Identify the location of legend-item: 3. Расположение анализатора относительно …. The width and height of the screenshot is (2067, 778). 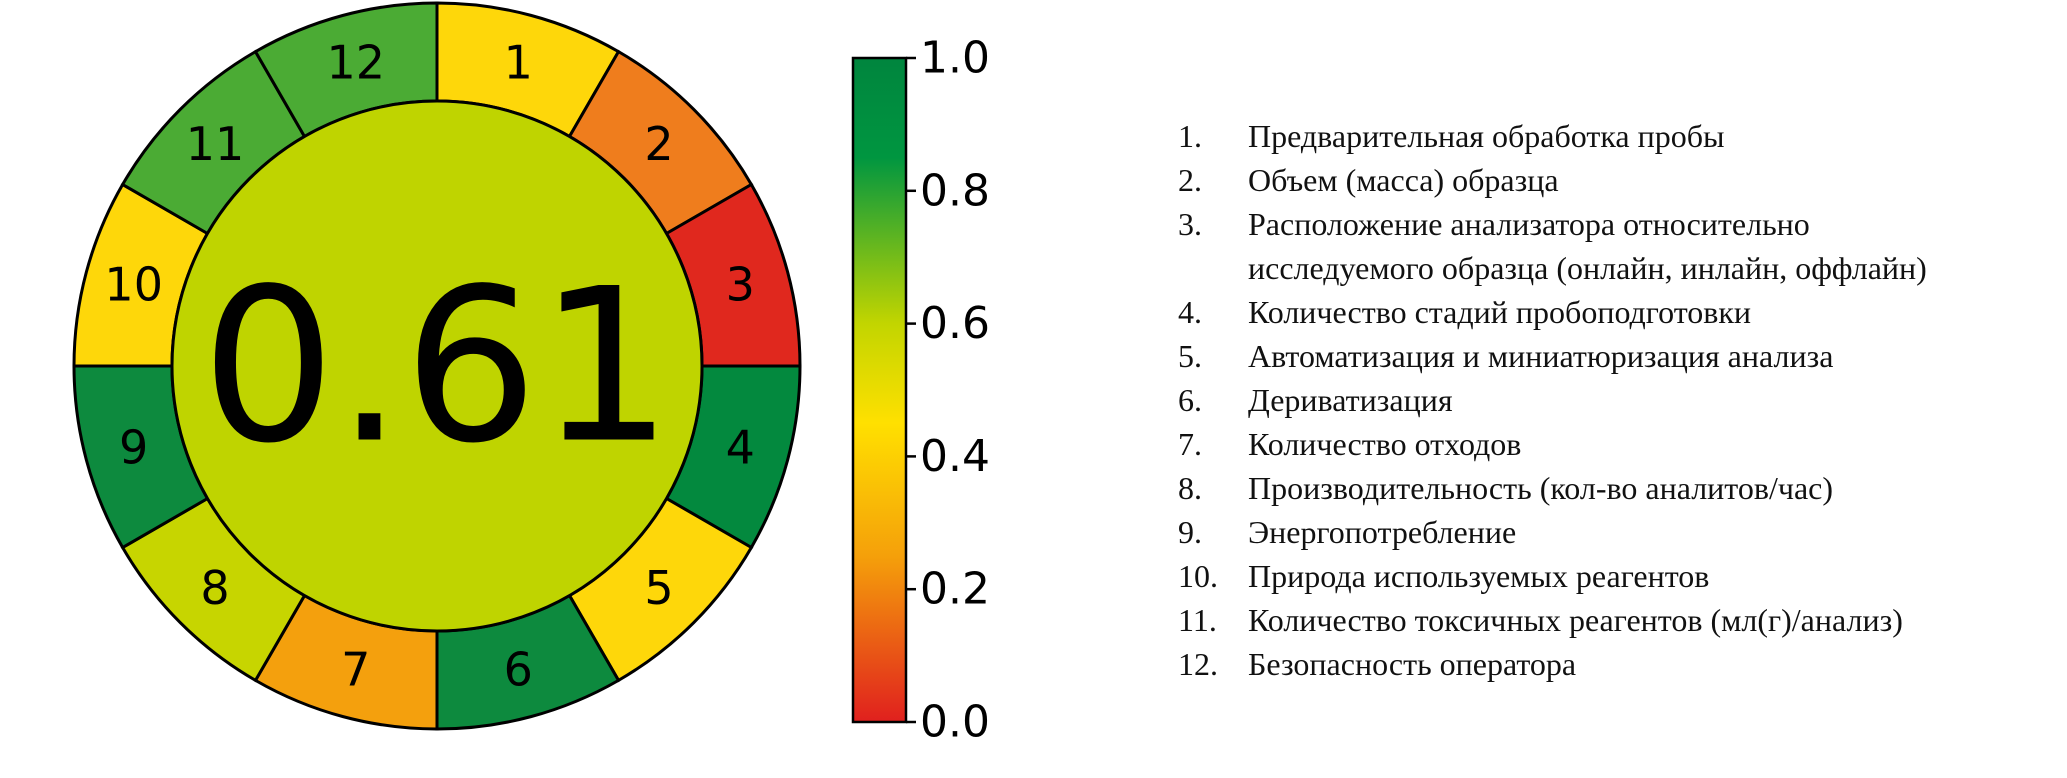
(1552, 246).